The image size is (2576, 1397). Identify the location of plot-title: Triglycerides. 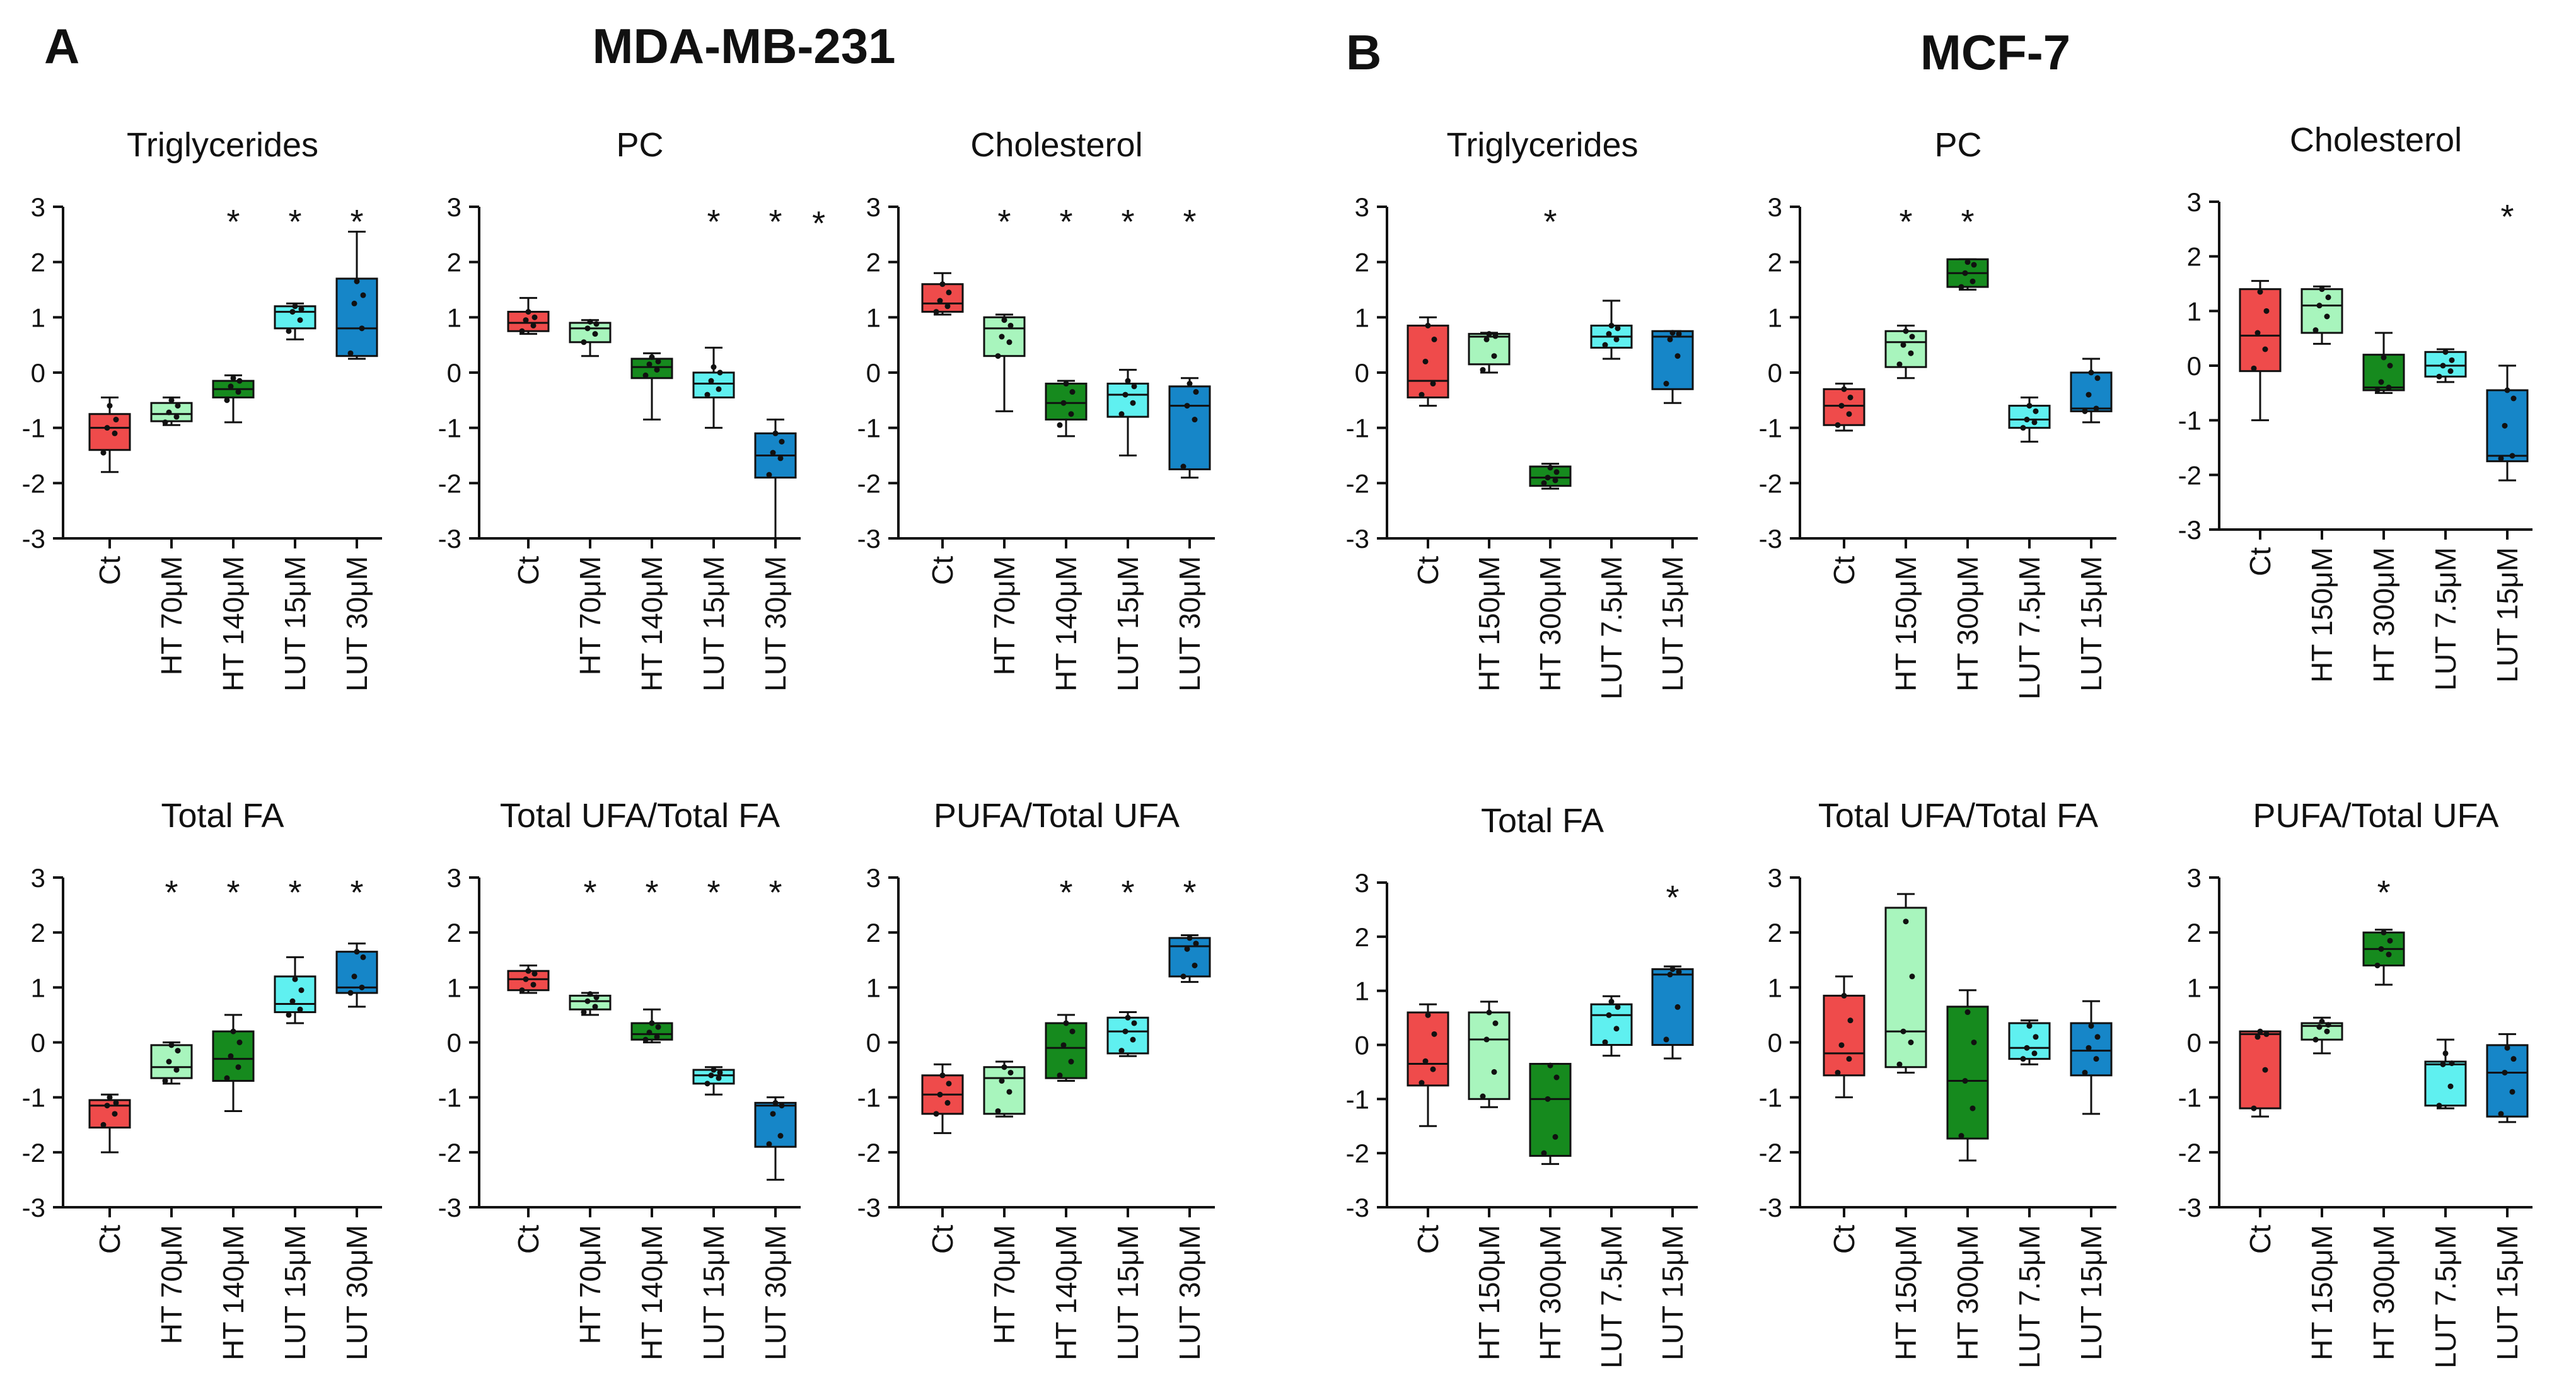
(1542, 145).